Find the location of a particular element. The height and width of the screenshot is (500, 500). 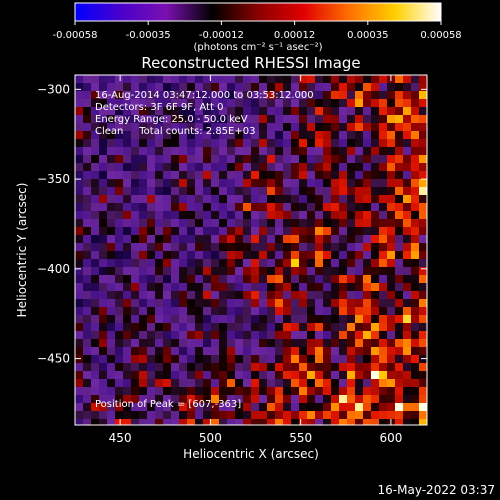

y-axis-label: Heliocentric Y (arcsec) is located at coordinates (22, 250).